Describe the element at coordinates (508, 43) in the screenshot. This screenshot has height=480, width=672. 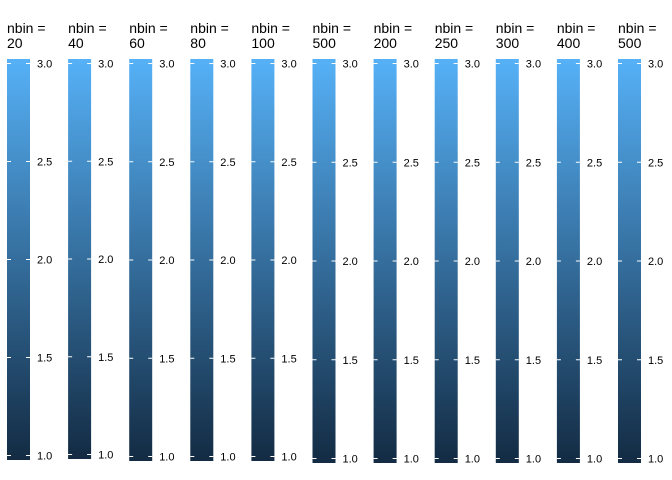
I see `legend-title-line-2: 300` at that location.